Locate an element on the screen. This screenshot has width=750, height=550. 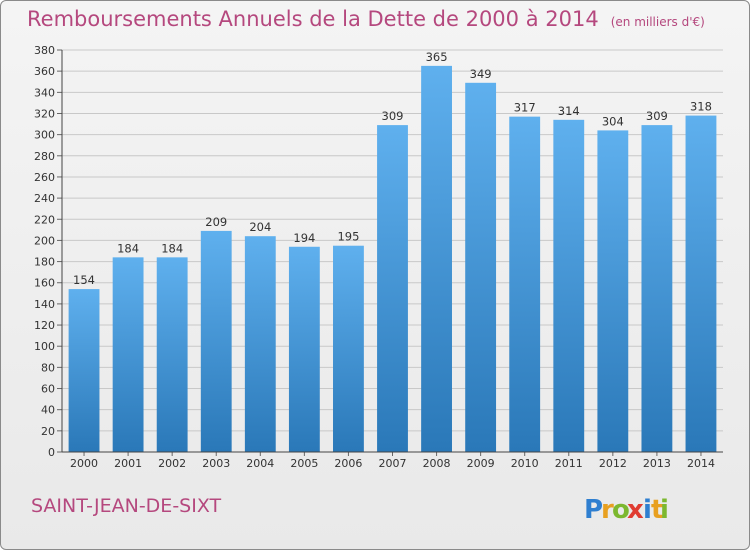
x-tick-label: 2006 is located at coordinates (348, 463).